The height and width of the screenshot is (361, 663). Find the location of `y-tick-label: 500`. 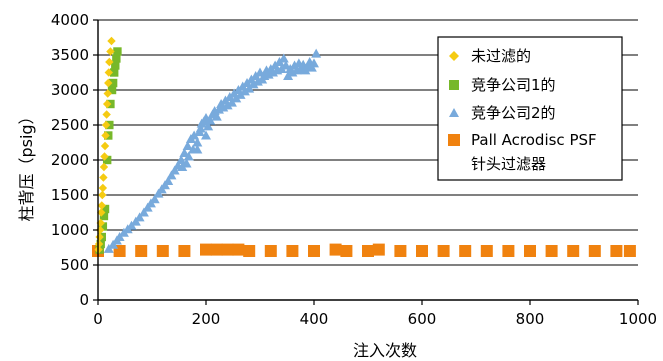

y-tick-label: 500 is located at coordinates (74, 265).